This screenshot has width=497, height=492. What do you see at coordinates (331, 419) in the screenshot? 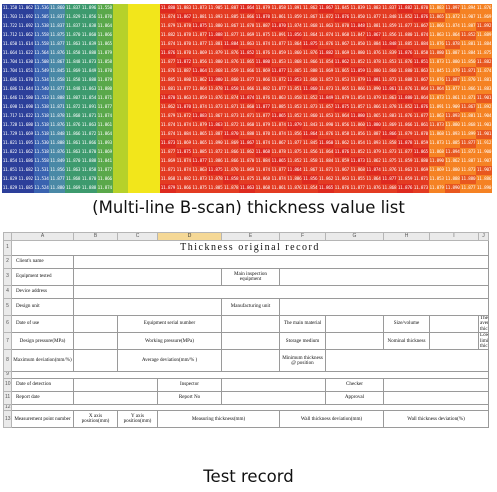
I see `wall-thickness-deviation-mm-header: Wall thickness deviation(mm)` at bounding box center [331, 419].